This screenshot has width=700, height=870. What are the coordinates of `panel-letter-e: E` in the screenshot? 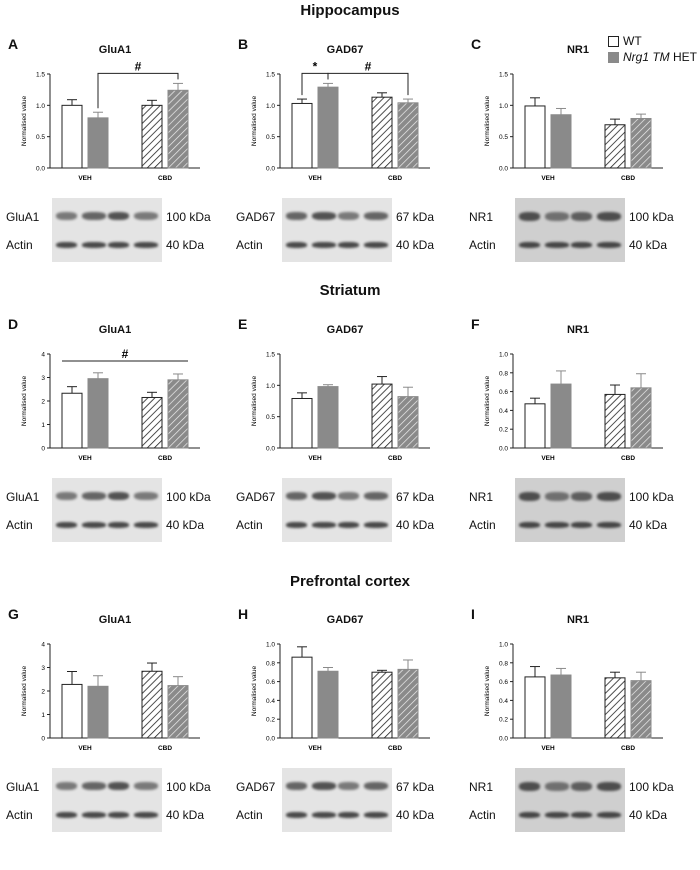 It's located at (243, 324).